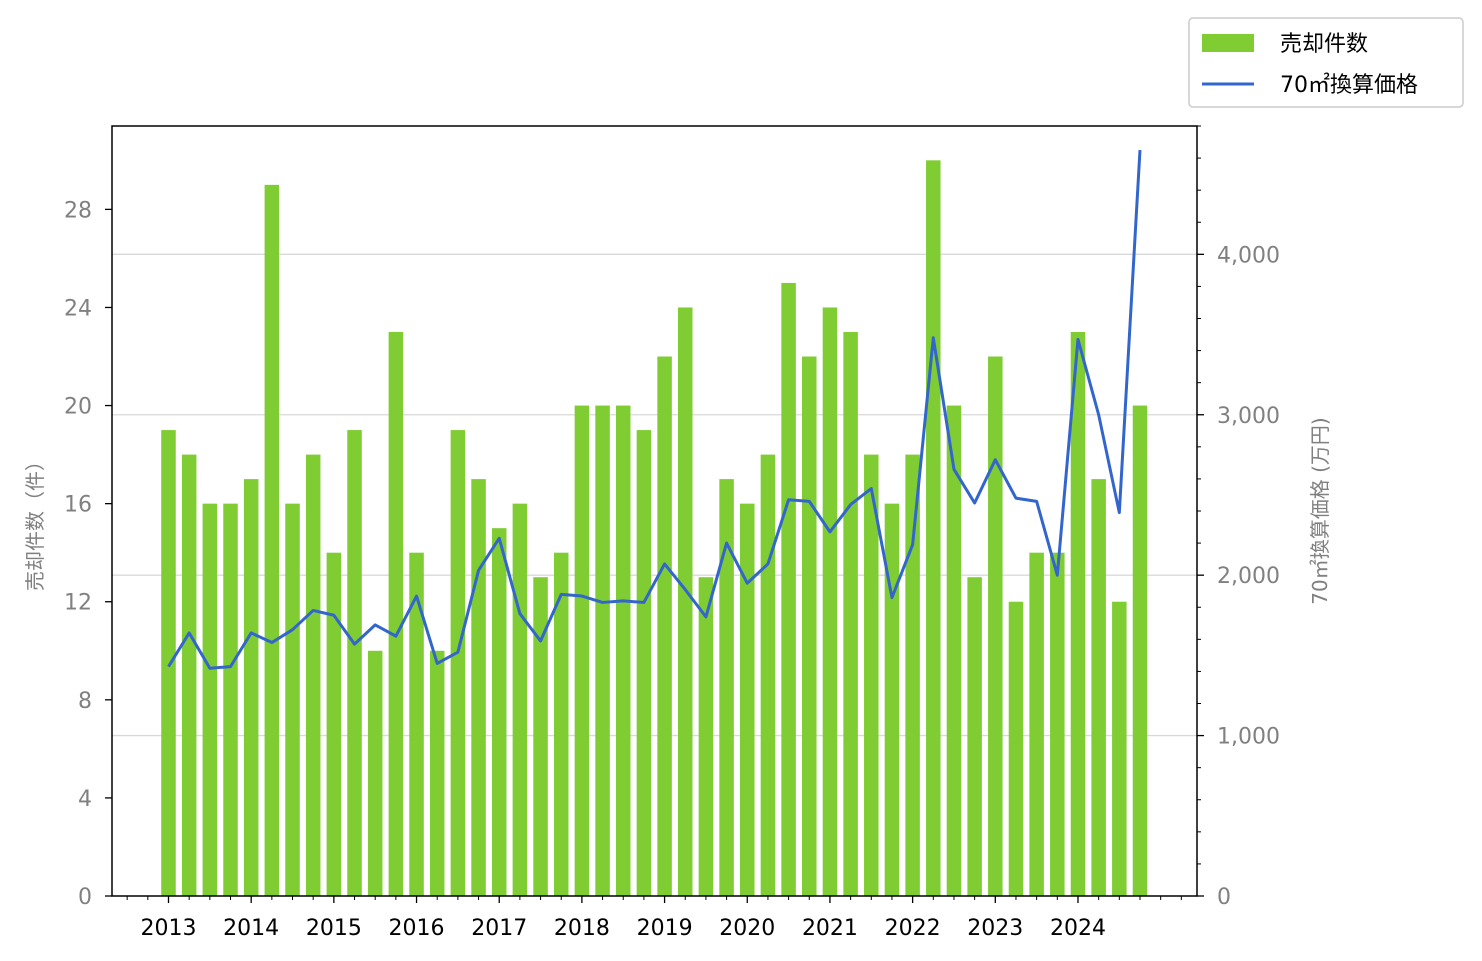 Image resolution: width=1482 pixels, height=961 pixels. Describe the element at coordinates (747, 928) in the screenshot. I see `x-tick-label: 2020` at that location.